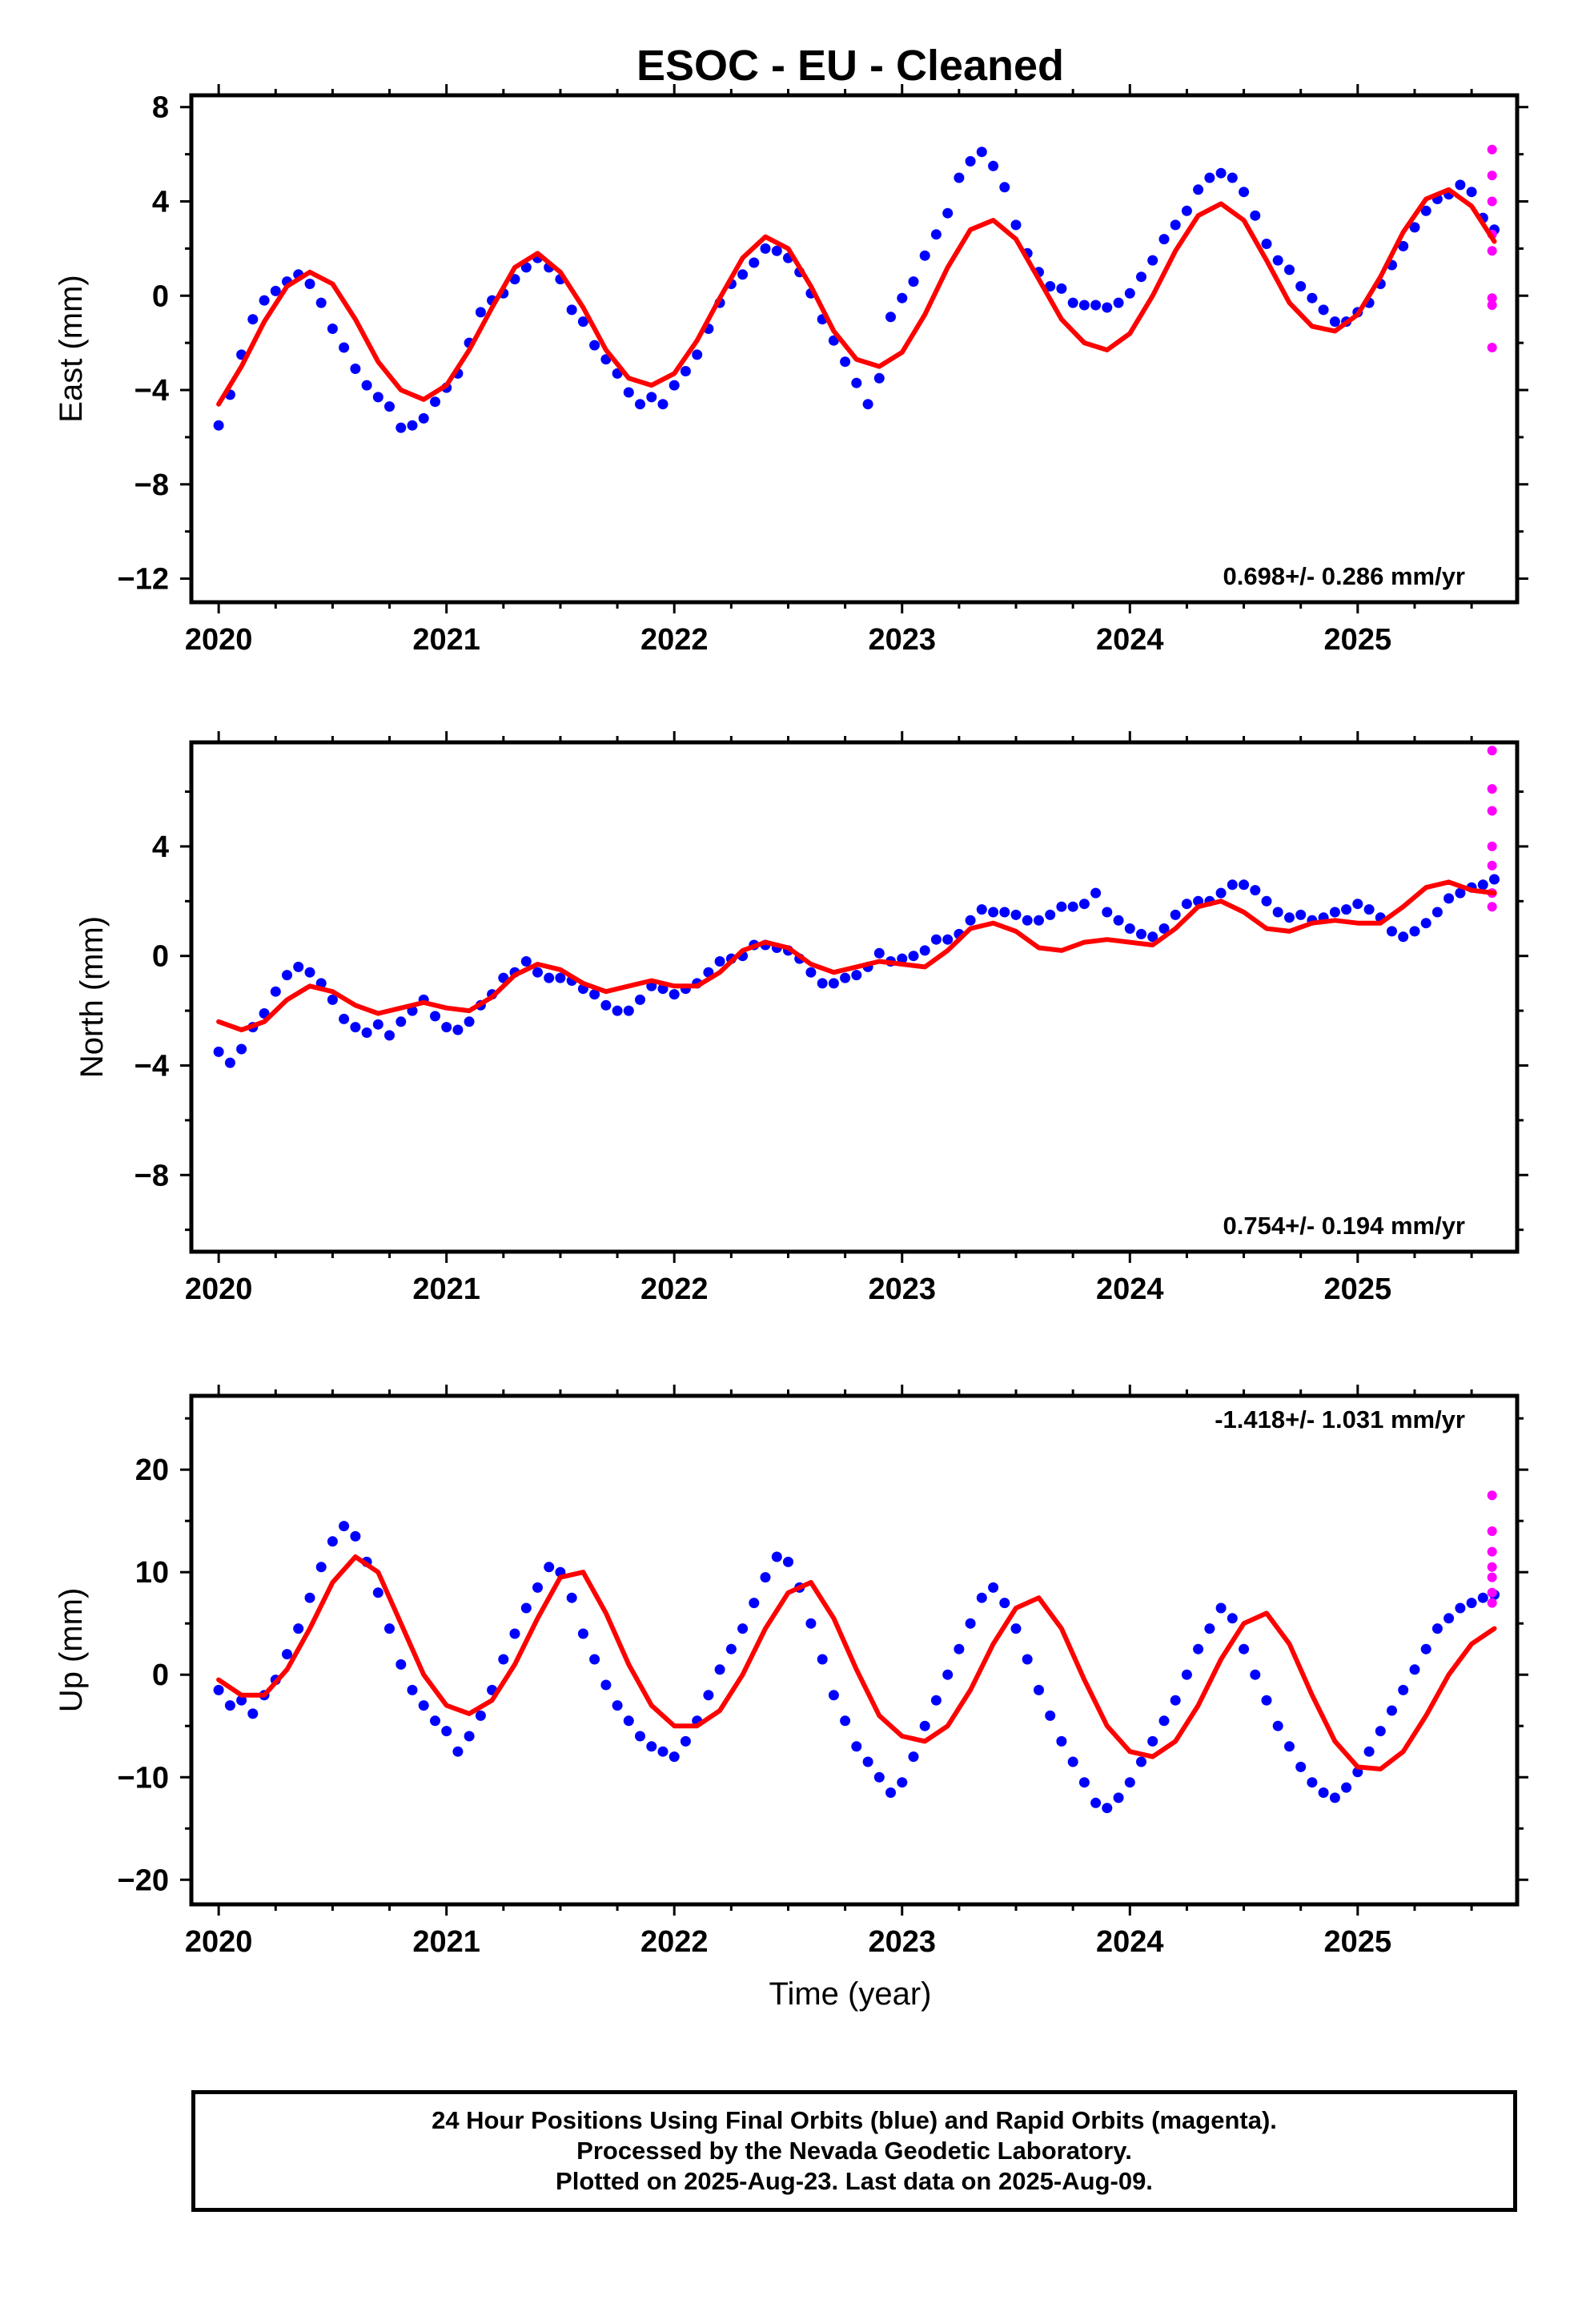 The width and height of the screenshot is (1582, 2324). What do you see at coordinates (144, 580) in the screenshot?
I see `y-tick-label: −12` at bounding box center [144, 580].